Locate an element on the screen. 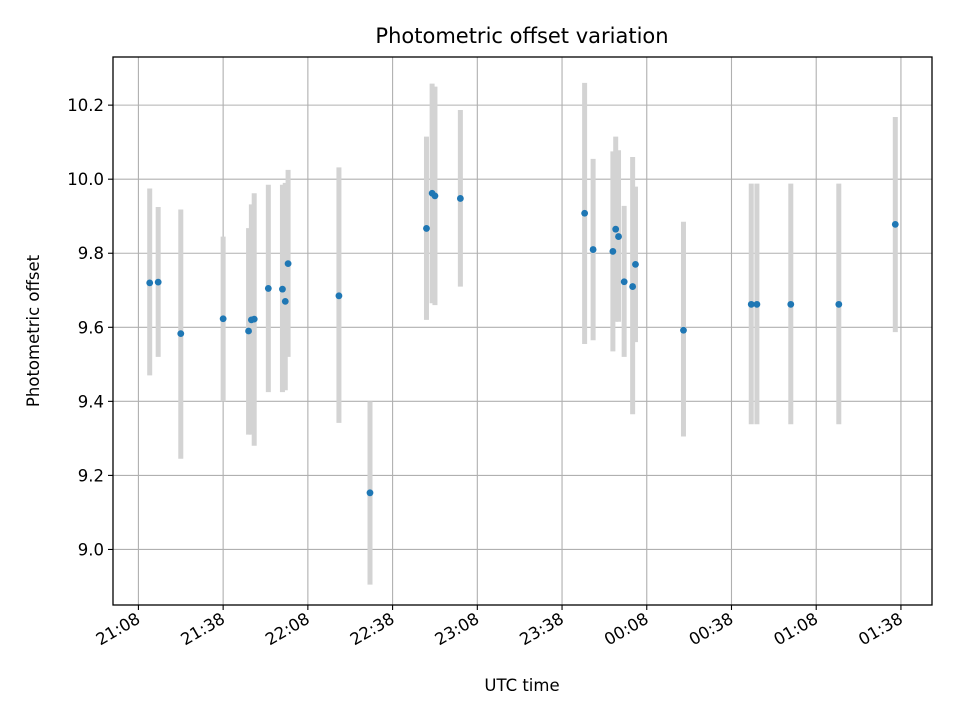  y-axis: 9.0 9.2 9.4 9.6 9.8 10.0 10.2 is located at coordinates (90, 327).